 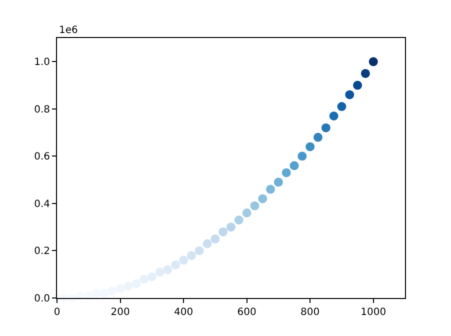 I want to click on x-tick-label: 800, so click(x=310, y=312).